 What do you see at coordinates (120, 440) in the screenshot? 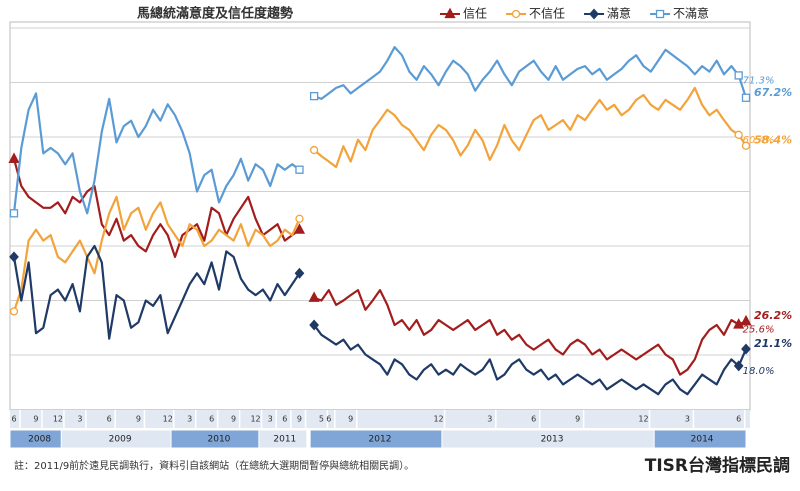
I see `year-label: 2009` at bounding box center [120, 440].